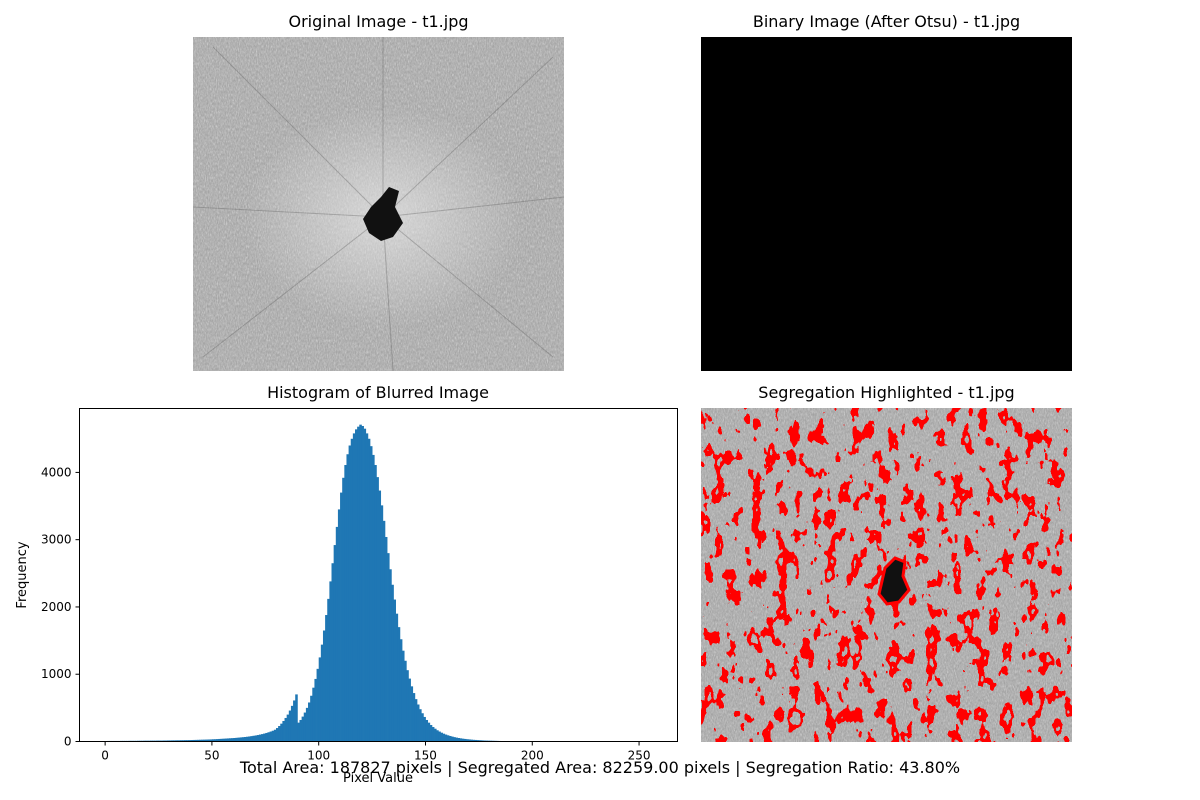 The height and width of the screenshot is (800, 1200). What do you see at coordinates (886, 21) in the screenshot?
I see `binary-image-title: Binary Image (After Otsu) - t1.jpg` at bounding box center [886, 21].